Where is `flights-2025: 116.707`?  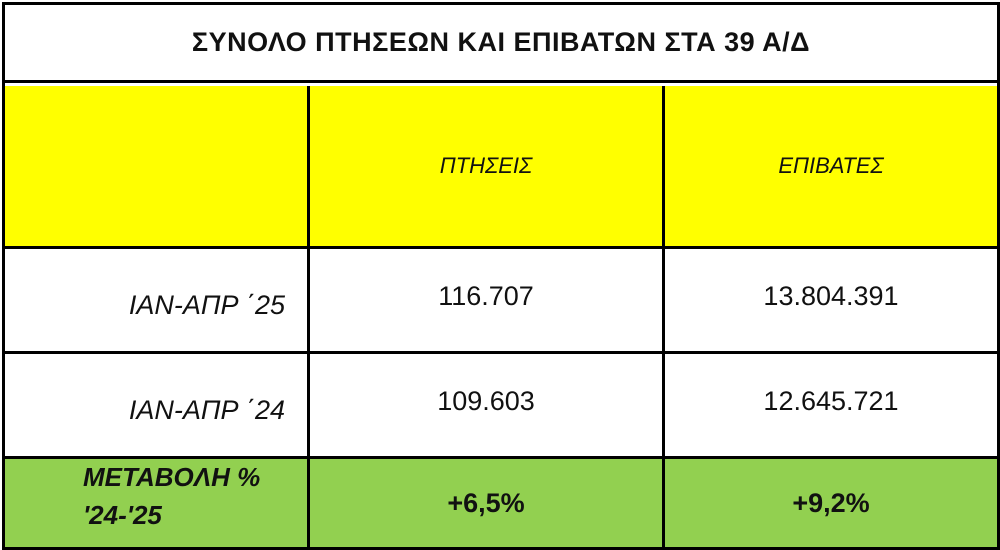 flights-2025: 116.707 is located at coordinates (487, 301).